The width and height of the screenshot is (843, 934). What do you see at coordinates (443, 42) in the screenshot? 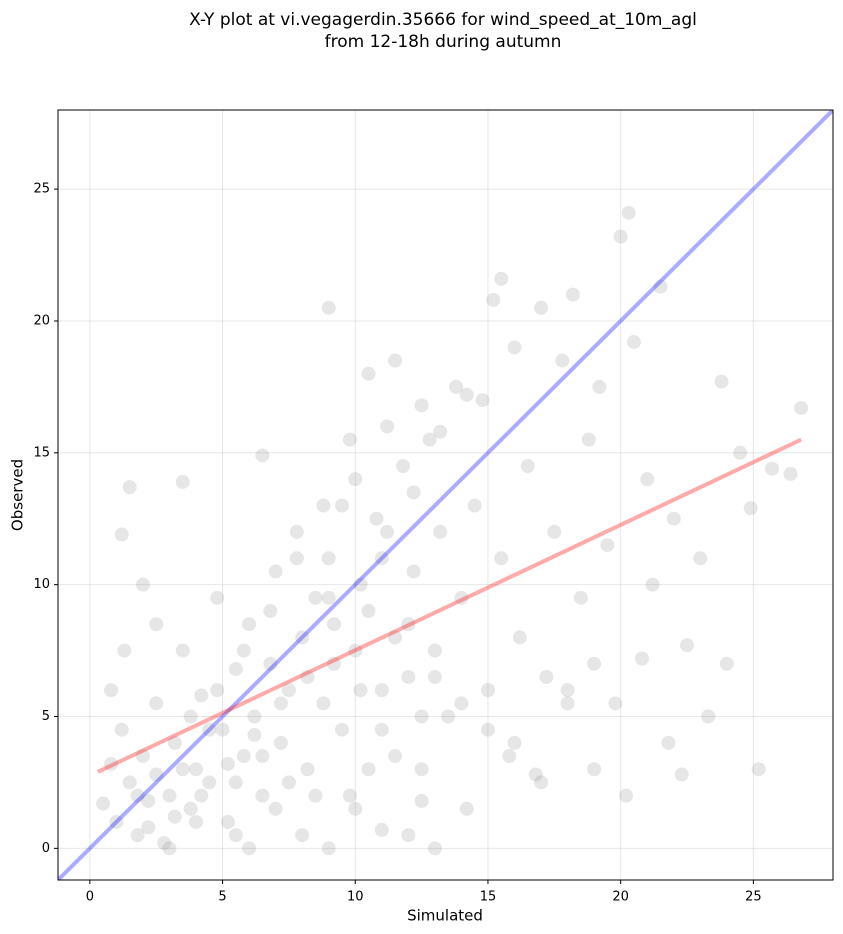
I see `chart-subtitle: from 12-18h during autumn` at bounding box center [443, 42].